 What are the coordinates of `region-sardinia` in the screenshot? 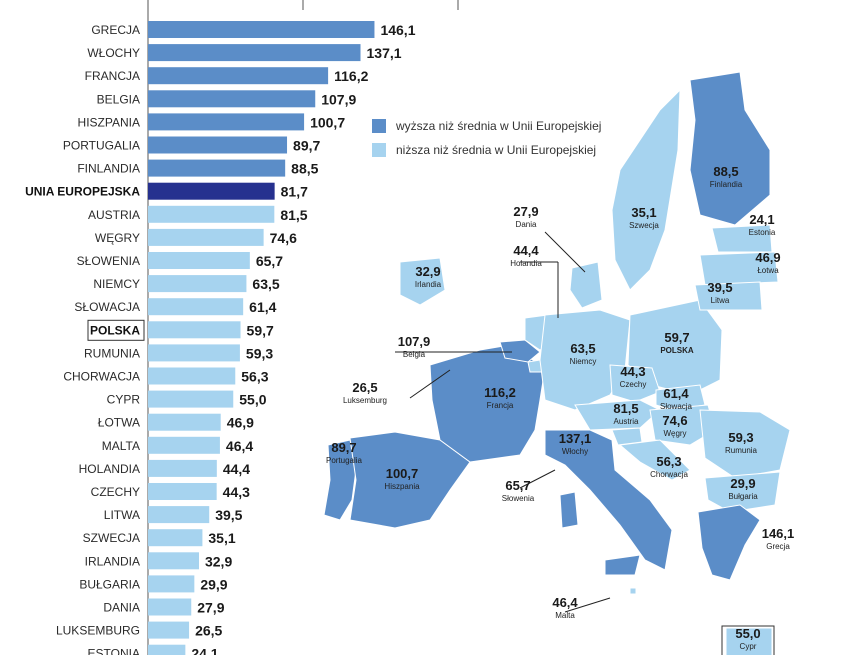 It's located at (569, 510).